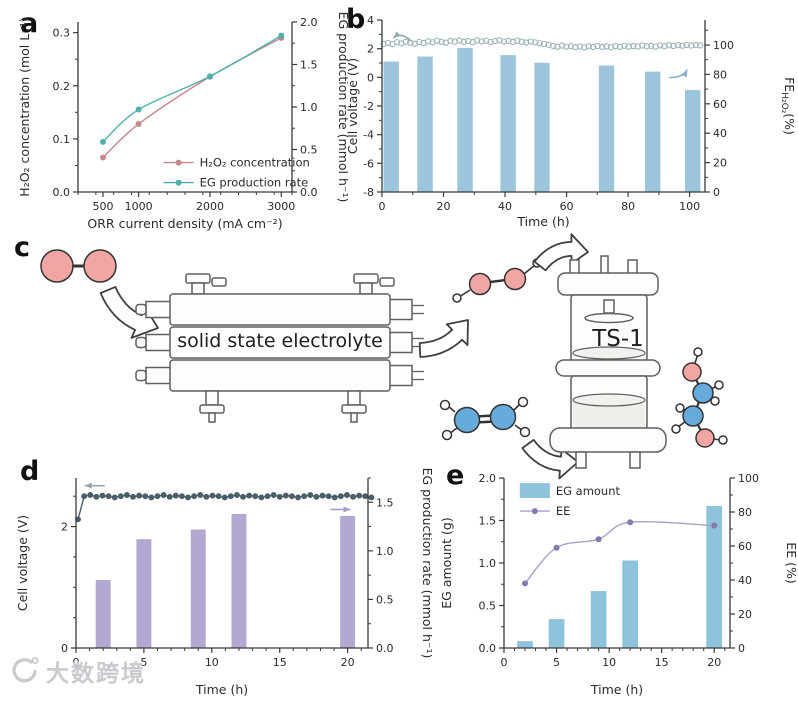  What do you see at coordinates (225, 580) in the screenshot?
I see `bar-series` at bounding box center [225, 580].